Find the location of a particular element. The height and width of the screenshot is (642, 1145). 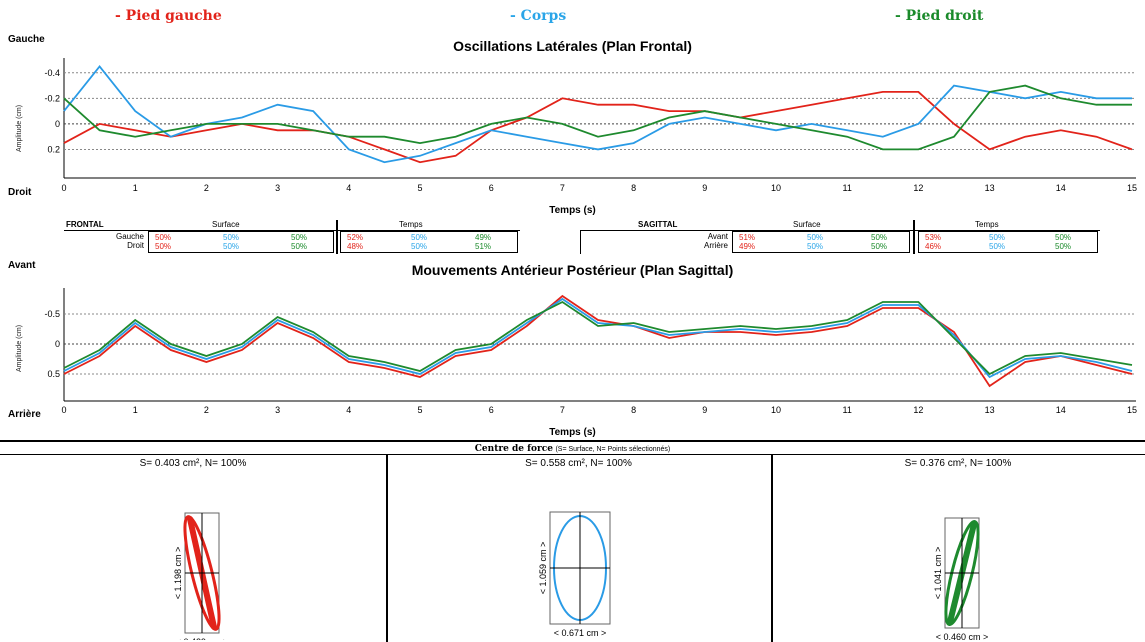

frontal-surface-box: 50% 50% 50% 50% 50% 50% is located at coordinates (241, 242).